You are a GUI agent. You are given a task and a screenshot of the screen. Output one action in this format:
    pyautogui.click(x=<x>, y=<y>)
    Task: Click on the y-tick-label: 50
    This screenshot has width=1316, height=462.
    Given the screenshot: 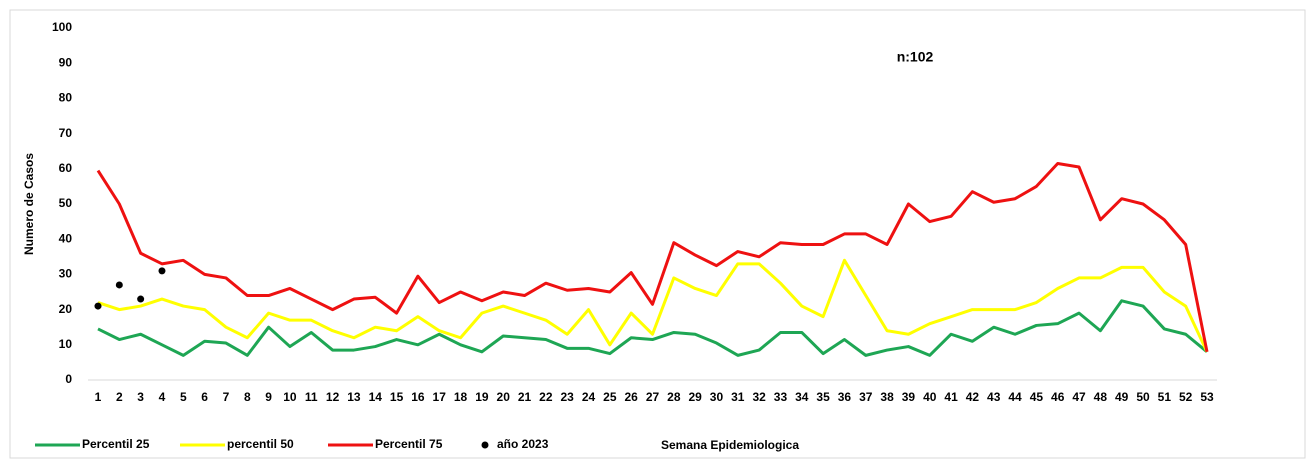 What is the action you would take?
    pyautogui.click(x=66, y=203)
    